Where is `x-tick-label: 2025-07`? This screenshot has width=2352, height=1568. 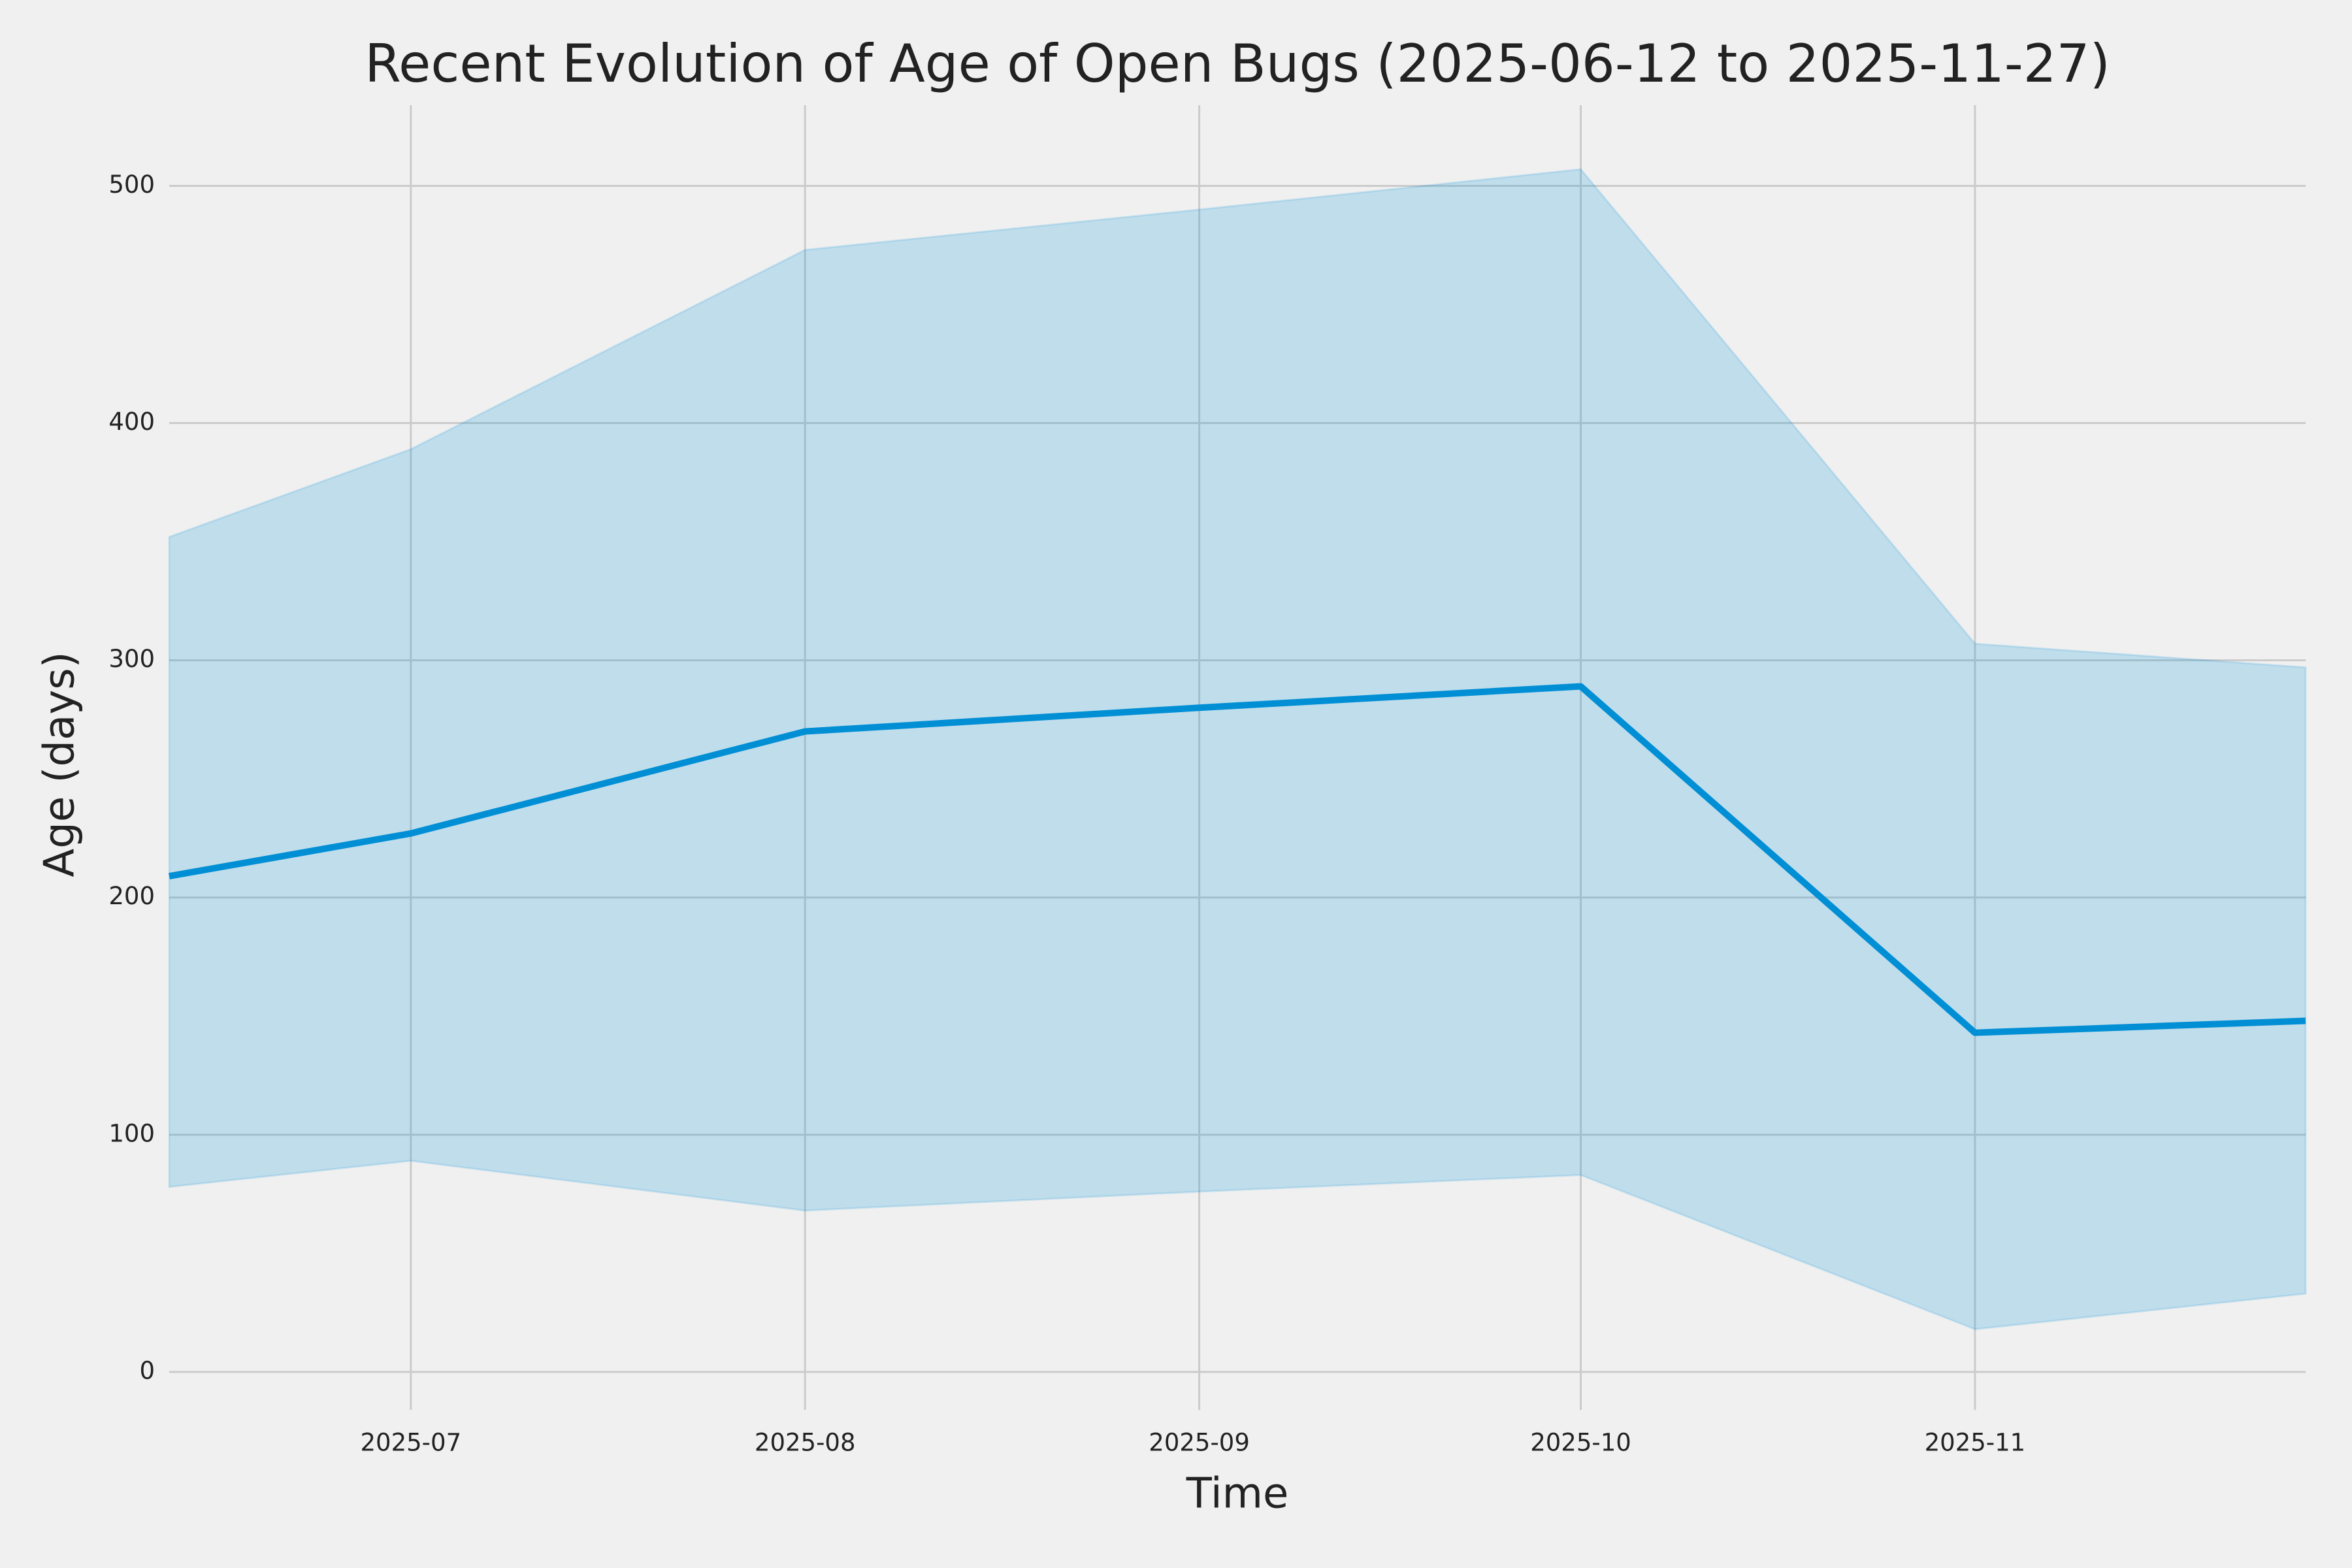
x-tick-label: 2025-07 is located at coordinates (411, 1443).